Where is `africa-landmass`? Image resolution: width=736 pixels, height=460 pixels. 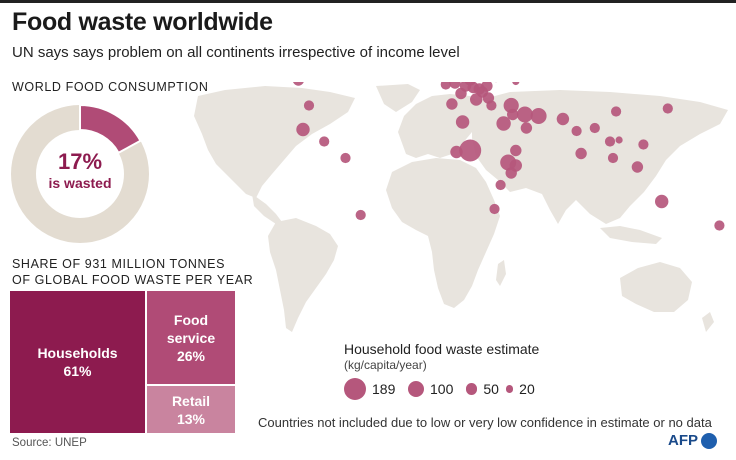 africa-landmass is located at coordinates (443, 233).